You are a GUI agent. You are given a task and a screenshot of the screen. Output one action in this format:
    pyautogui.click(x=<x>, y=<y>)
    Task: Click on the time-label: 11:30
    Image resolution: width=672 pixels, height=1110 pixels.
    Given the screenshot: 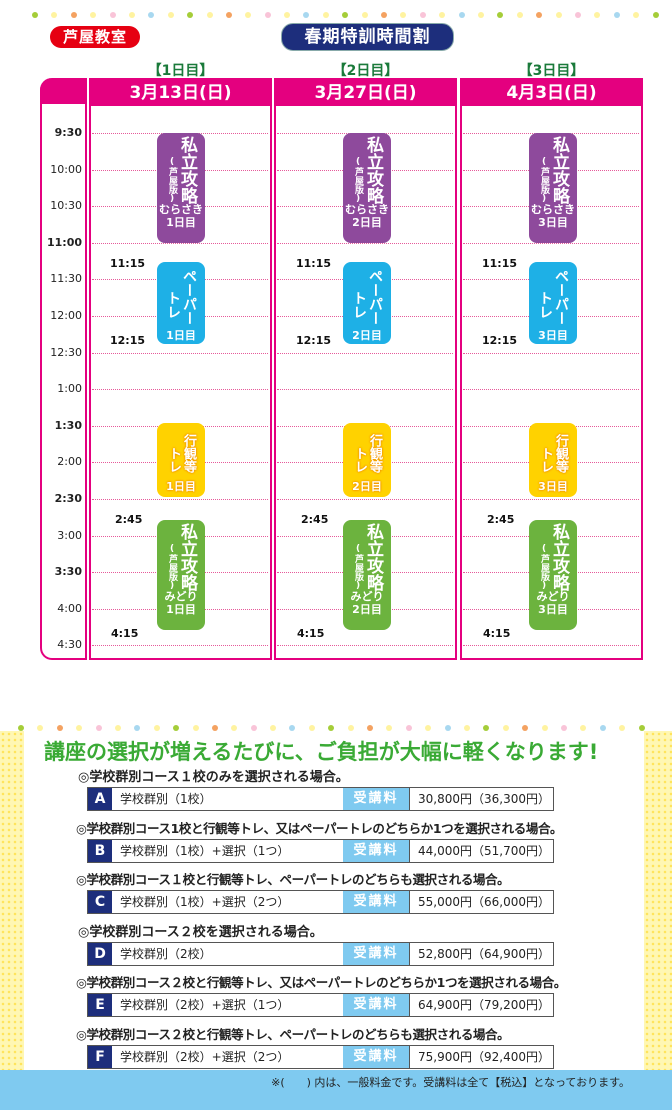 What is the action you would take?
    pyautogui.click(x=66, y=279)
    